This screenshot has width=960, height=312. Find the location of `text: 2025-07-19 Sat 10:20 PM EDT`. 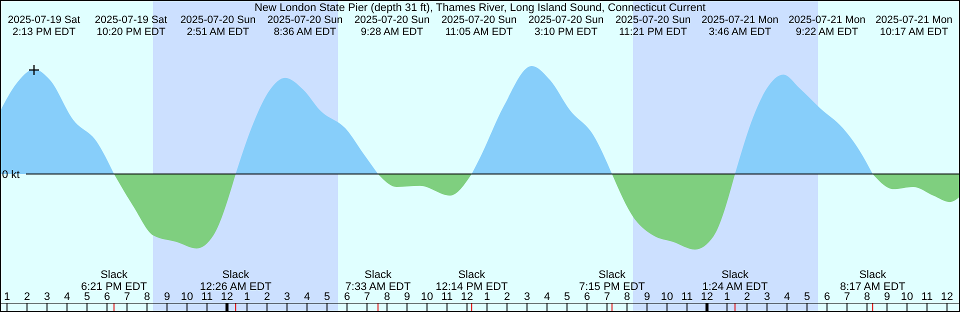

text: 2025-07-19 Sat 10:20 PM EDT is located at coordinates (131, 26).